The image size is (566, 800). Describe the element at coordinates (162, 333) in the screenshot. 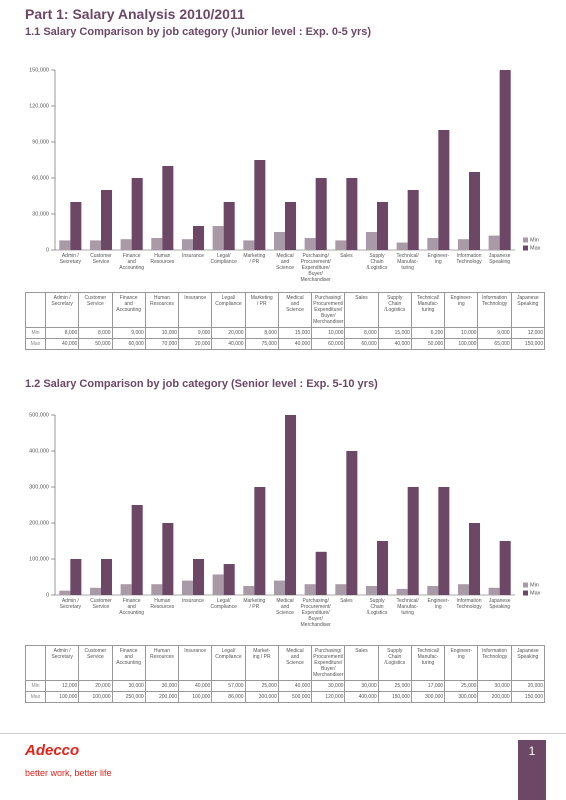

I see `table-cell: 10,000` at that location.